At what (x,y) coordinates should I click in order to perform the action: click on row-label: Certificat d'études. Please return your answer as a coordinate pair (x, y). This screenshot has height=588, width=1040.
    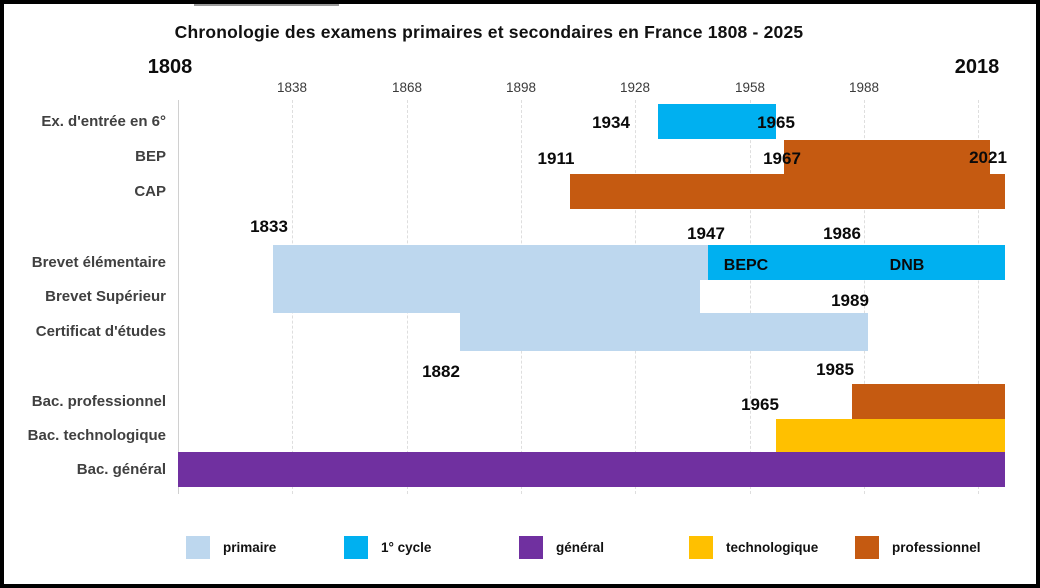
    Looking at the image, I should click on (100, 331).